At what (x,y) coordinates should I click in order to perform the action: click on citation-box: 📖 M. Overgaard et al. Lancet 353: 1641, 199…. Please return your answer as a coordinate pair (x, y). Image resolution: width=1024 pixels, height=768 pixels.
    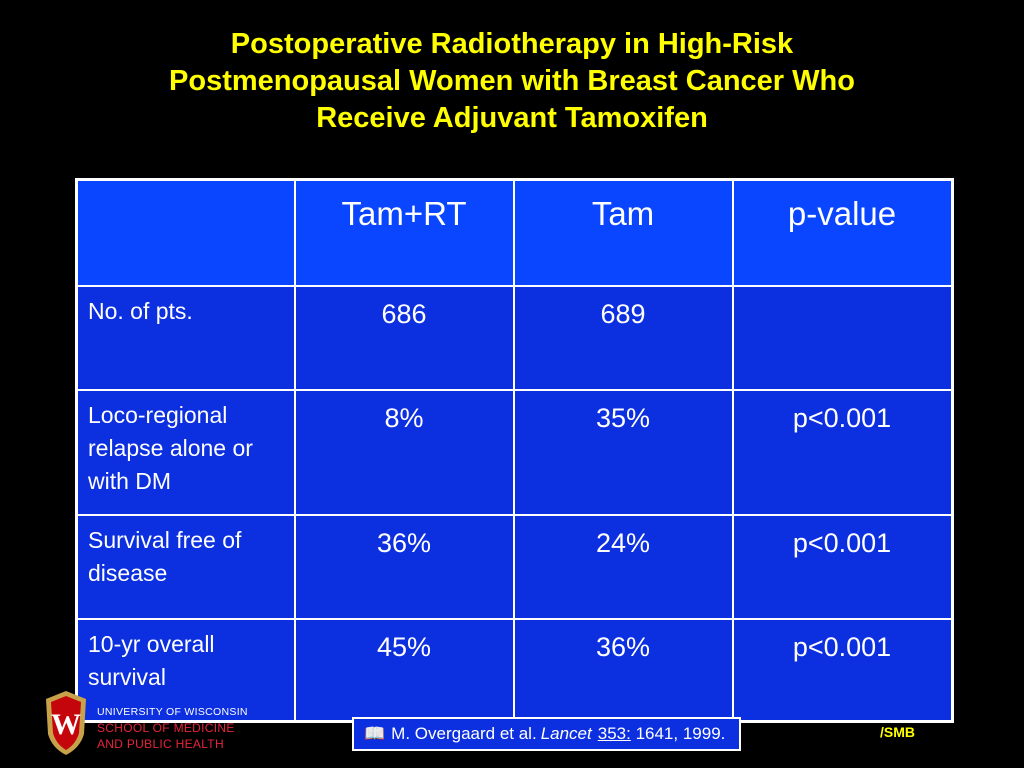
    Looking at the image, I should click on (547, 734).